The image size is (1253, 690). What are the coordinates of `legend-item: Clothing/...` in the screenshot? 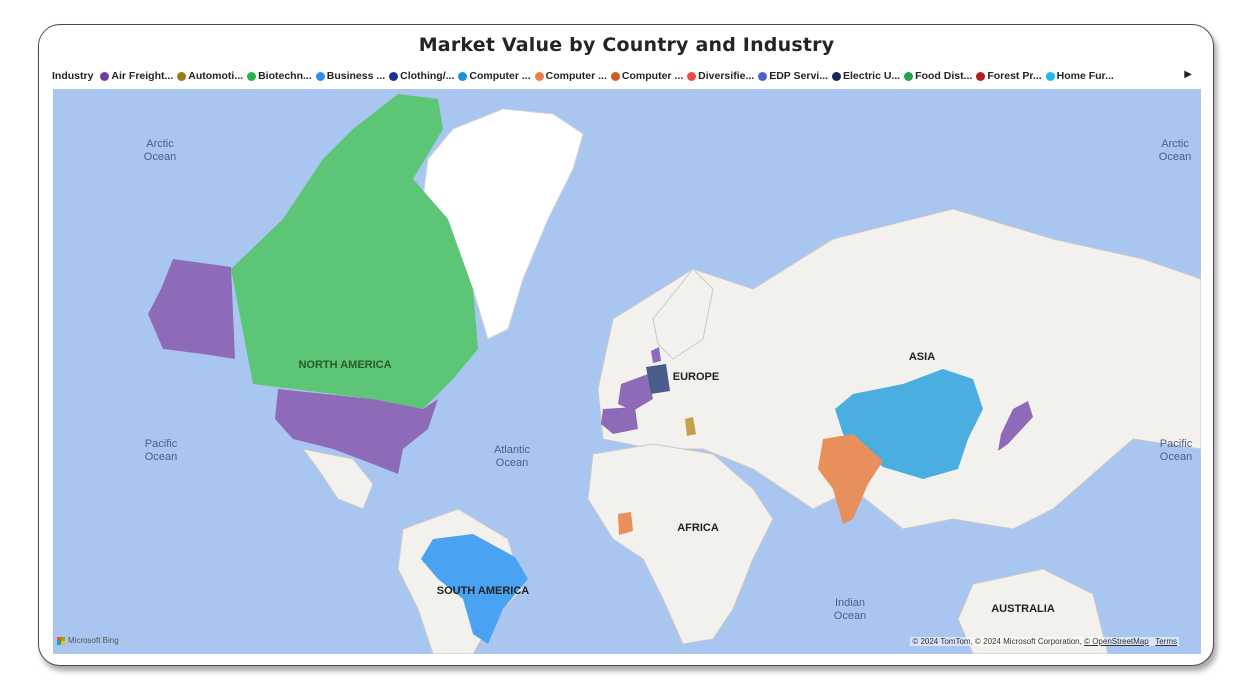 It's located at (421, 76).